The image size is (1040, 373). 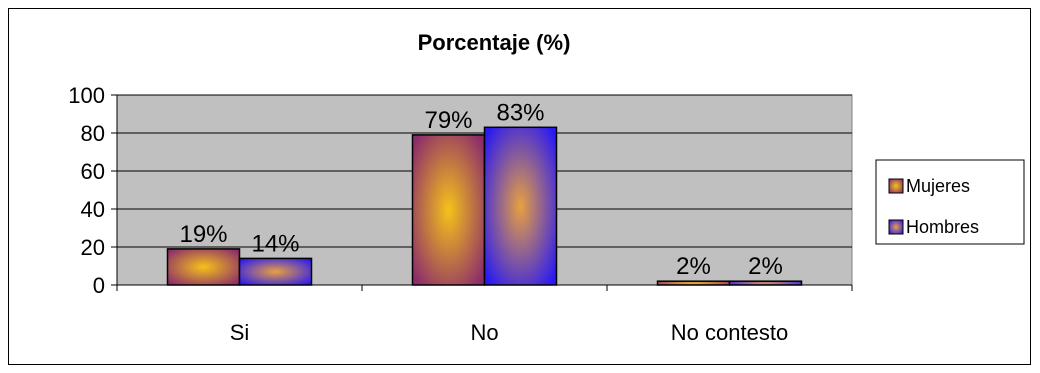 What do you see at coordinates (93, 171) in the screenshot?
I see `y-tick-label: 60` at bounding box center [93, 171].